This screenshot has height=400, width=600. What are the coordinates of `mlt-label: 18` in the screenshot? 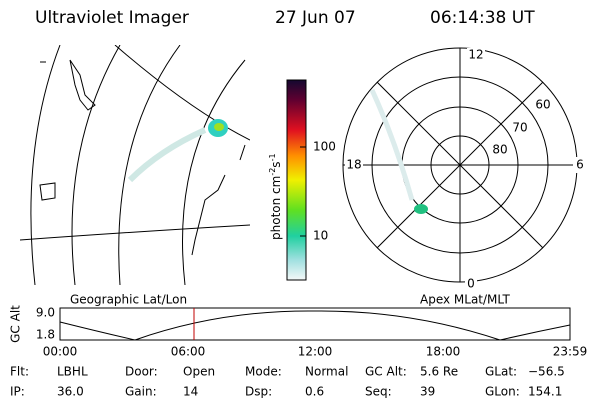 It's located at (353, 165).